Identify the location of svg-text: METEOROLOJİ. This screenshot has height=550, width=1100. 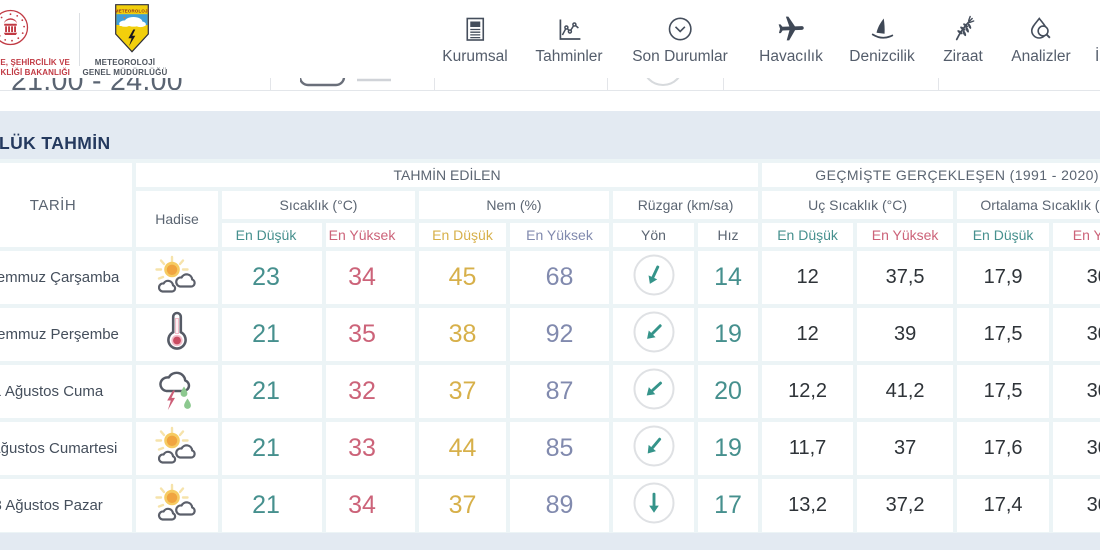
(132, 11).